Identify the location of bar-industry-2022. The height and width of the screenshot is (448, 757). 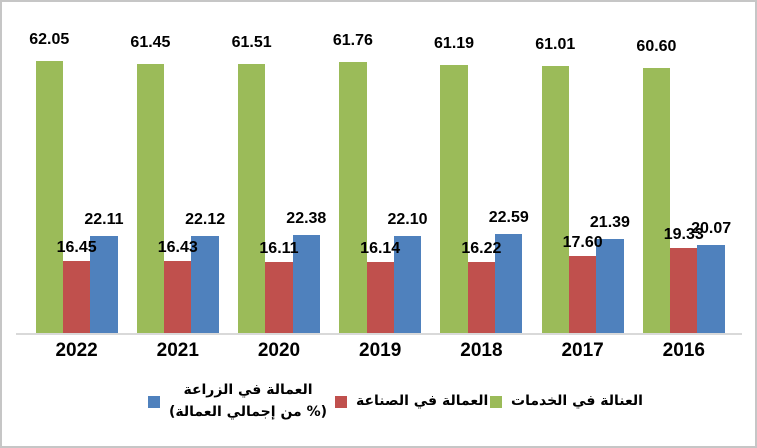
(76, 297).